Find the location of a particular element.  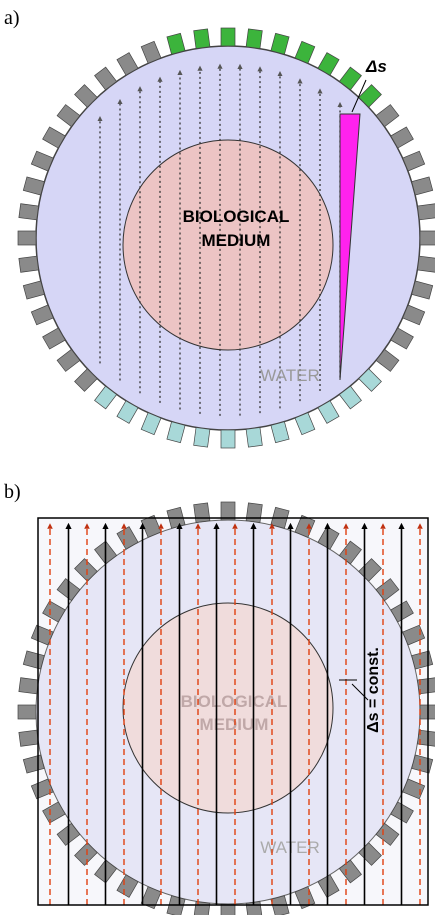

medium-region is located at coordinates (228, 708).